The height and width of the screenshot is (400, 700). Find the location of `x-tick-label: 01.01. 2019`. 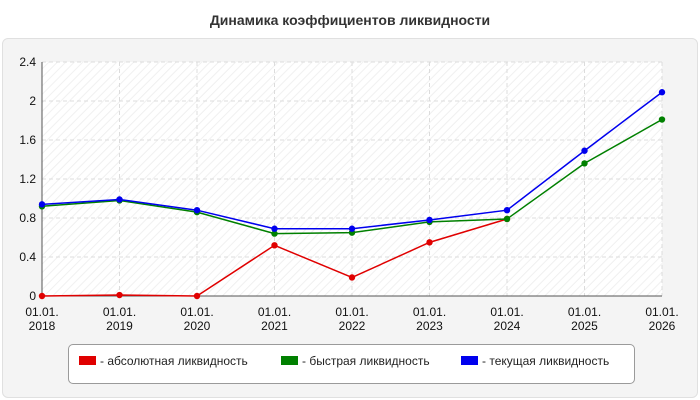

x-tick-label: 01.01. 2019 is located at coordinates (119, 319).